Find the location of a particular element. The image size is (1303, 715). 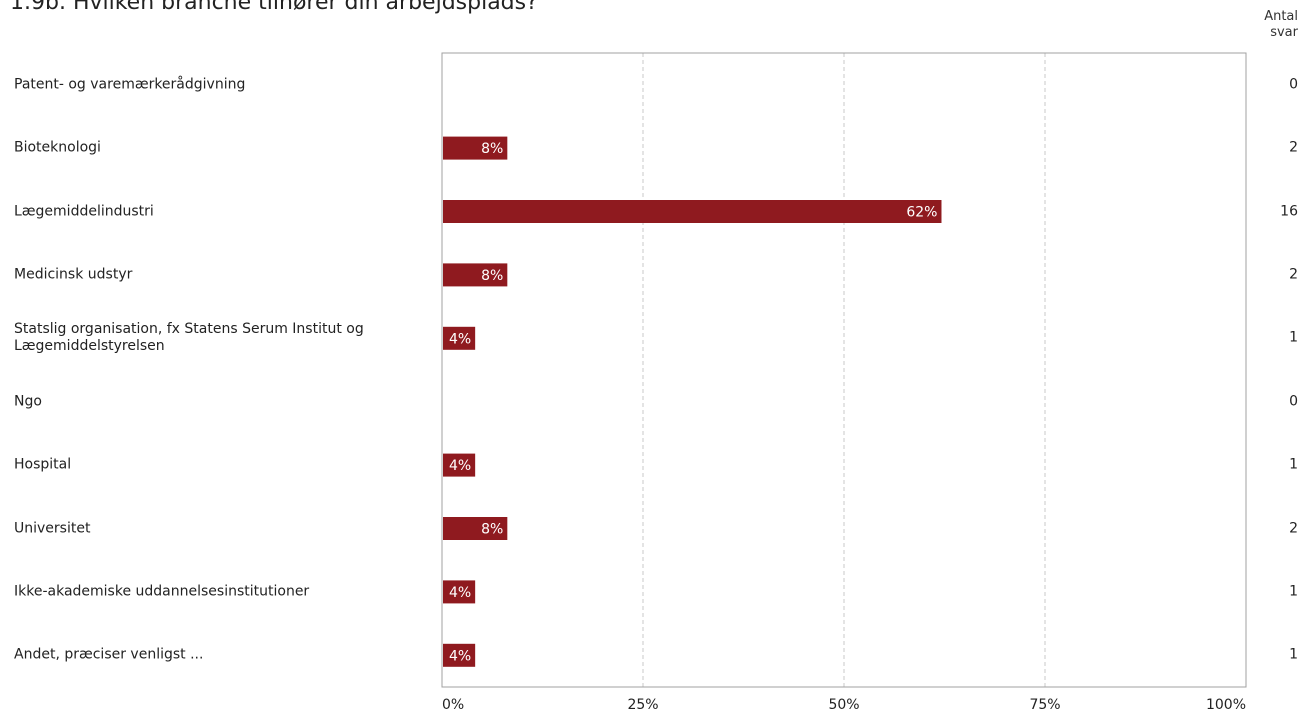

x-tick-label: 75% is located at coordinates (1045, 705).